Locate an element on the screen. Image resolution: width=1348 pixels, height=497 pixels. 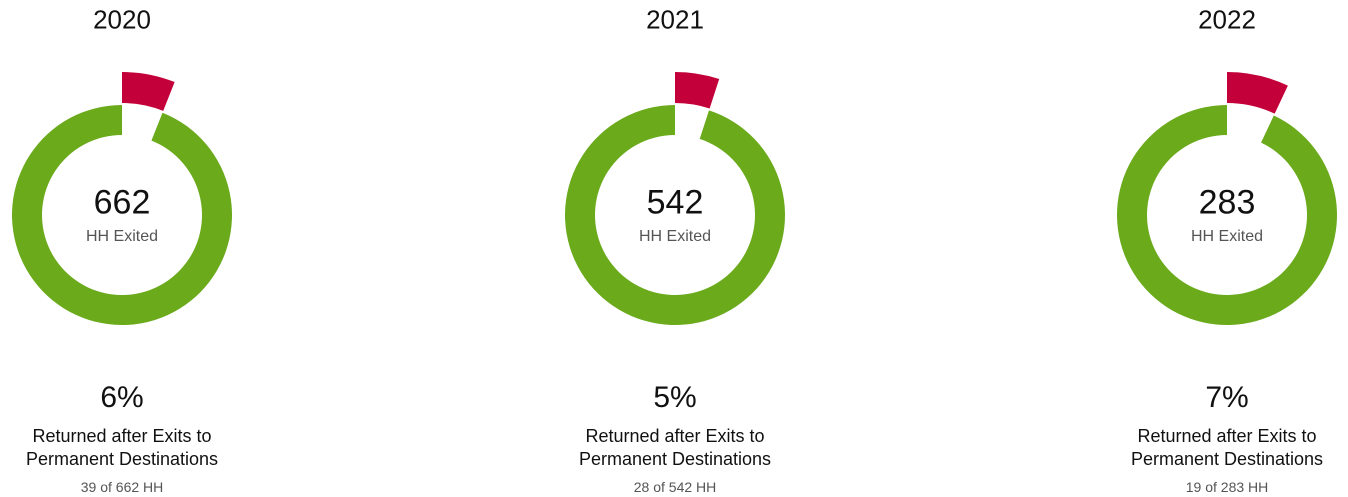
center-total: 283 is located at coordinates (1227, 202).